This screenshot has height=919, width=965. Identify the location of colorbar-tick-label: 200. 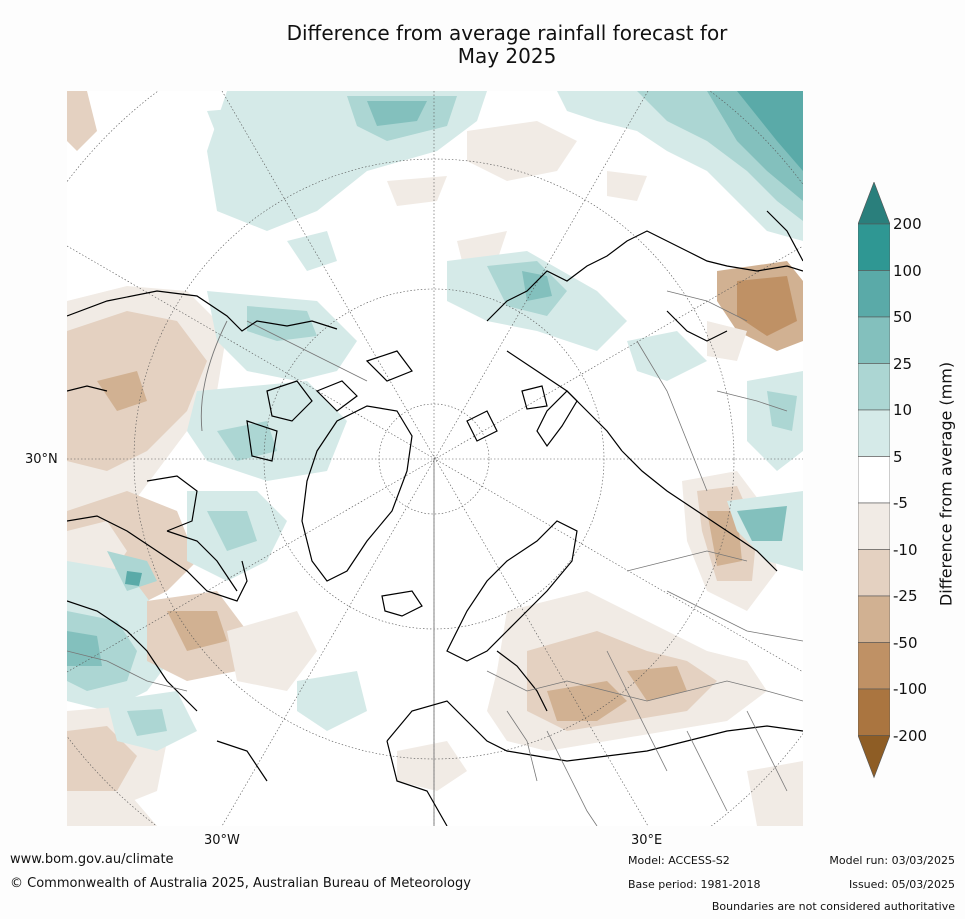
(907, 224).